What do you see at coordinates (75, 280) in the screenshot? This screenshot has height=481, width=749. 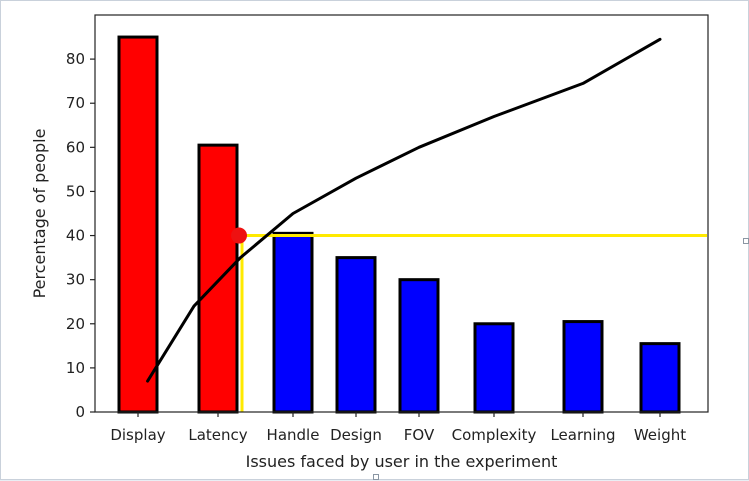 I see `y-tick-label-30: 30` at bounding box center [75, 280].